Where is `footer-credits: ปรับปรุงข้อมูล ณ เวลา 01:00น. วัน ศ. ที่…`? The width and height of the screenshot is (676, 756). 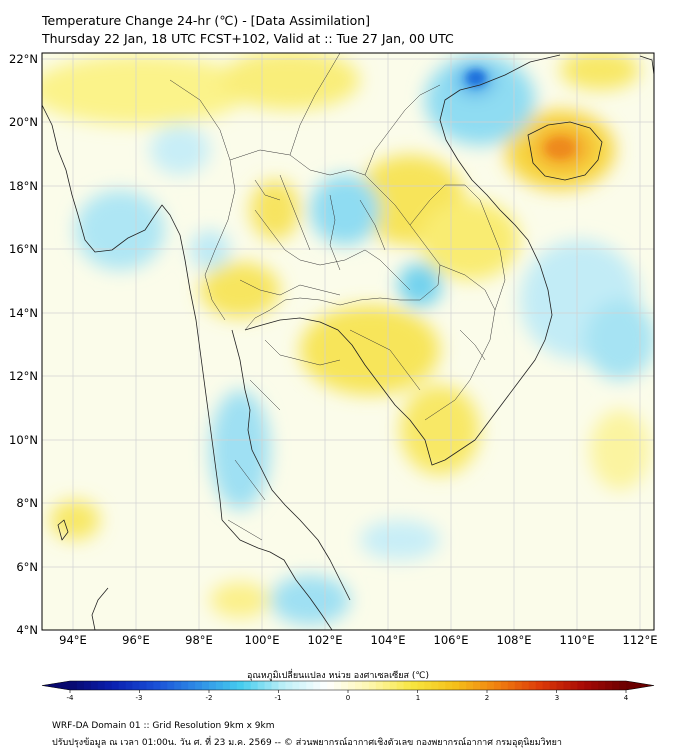 footer-credits: ปรับปรุงข้อมูล ณ เวลา 01:00น. วัน ศ. ที่… is located at coordinates (307, 743).